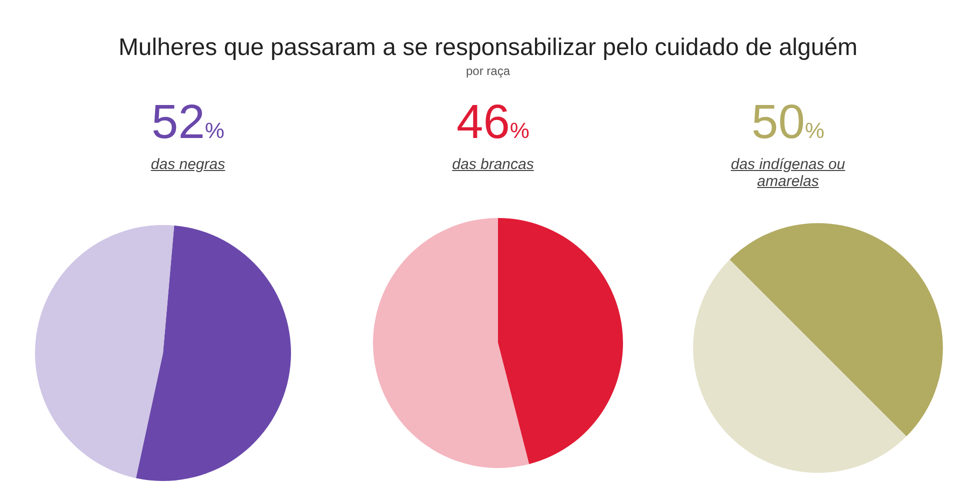  I want to click on slice-label: das brancas, so click(493, 164).